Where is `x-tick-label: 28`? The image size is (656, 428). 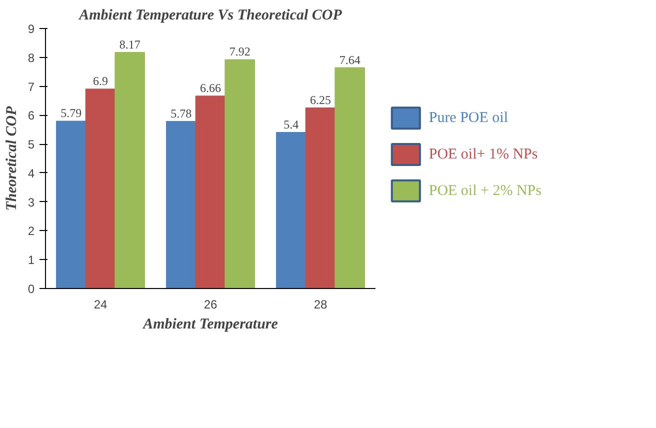
x-tick-label: 28 is located at coordinates (321, 305).